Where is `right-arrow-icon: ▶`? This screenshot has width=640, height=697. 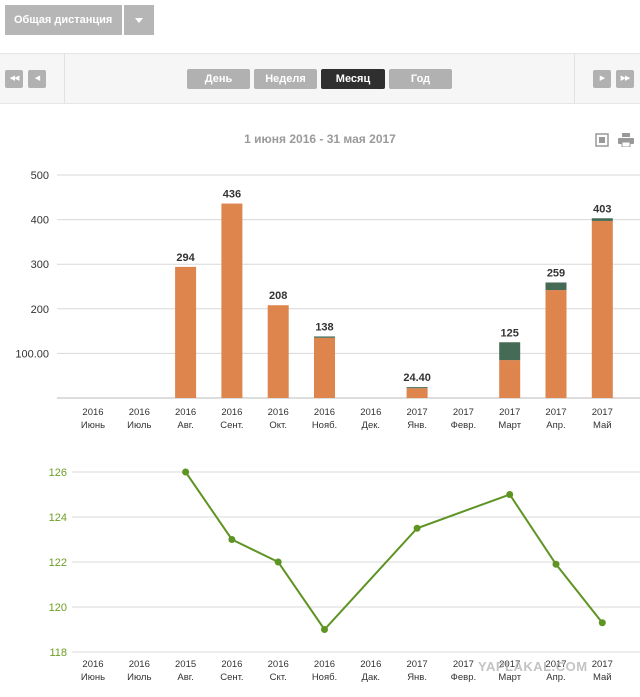 right-arrow-icon: ▶ is located at coordinates (602, 79).